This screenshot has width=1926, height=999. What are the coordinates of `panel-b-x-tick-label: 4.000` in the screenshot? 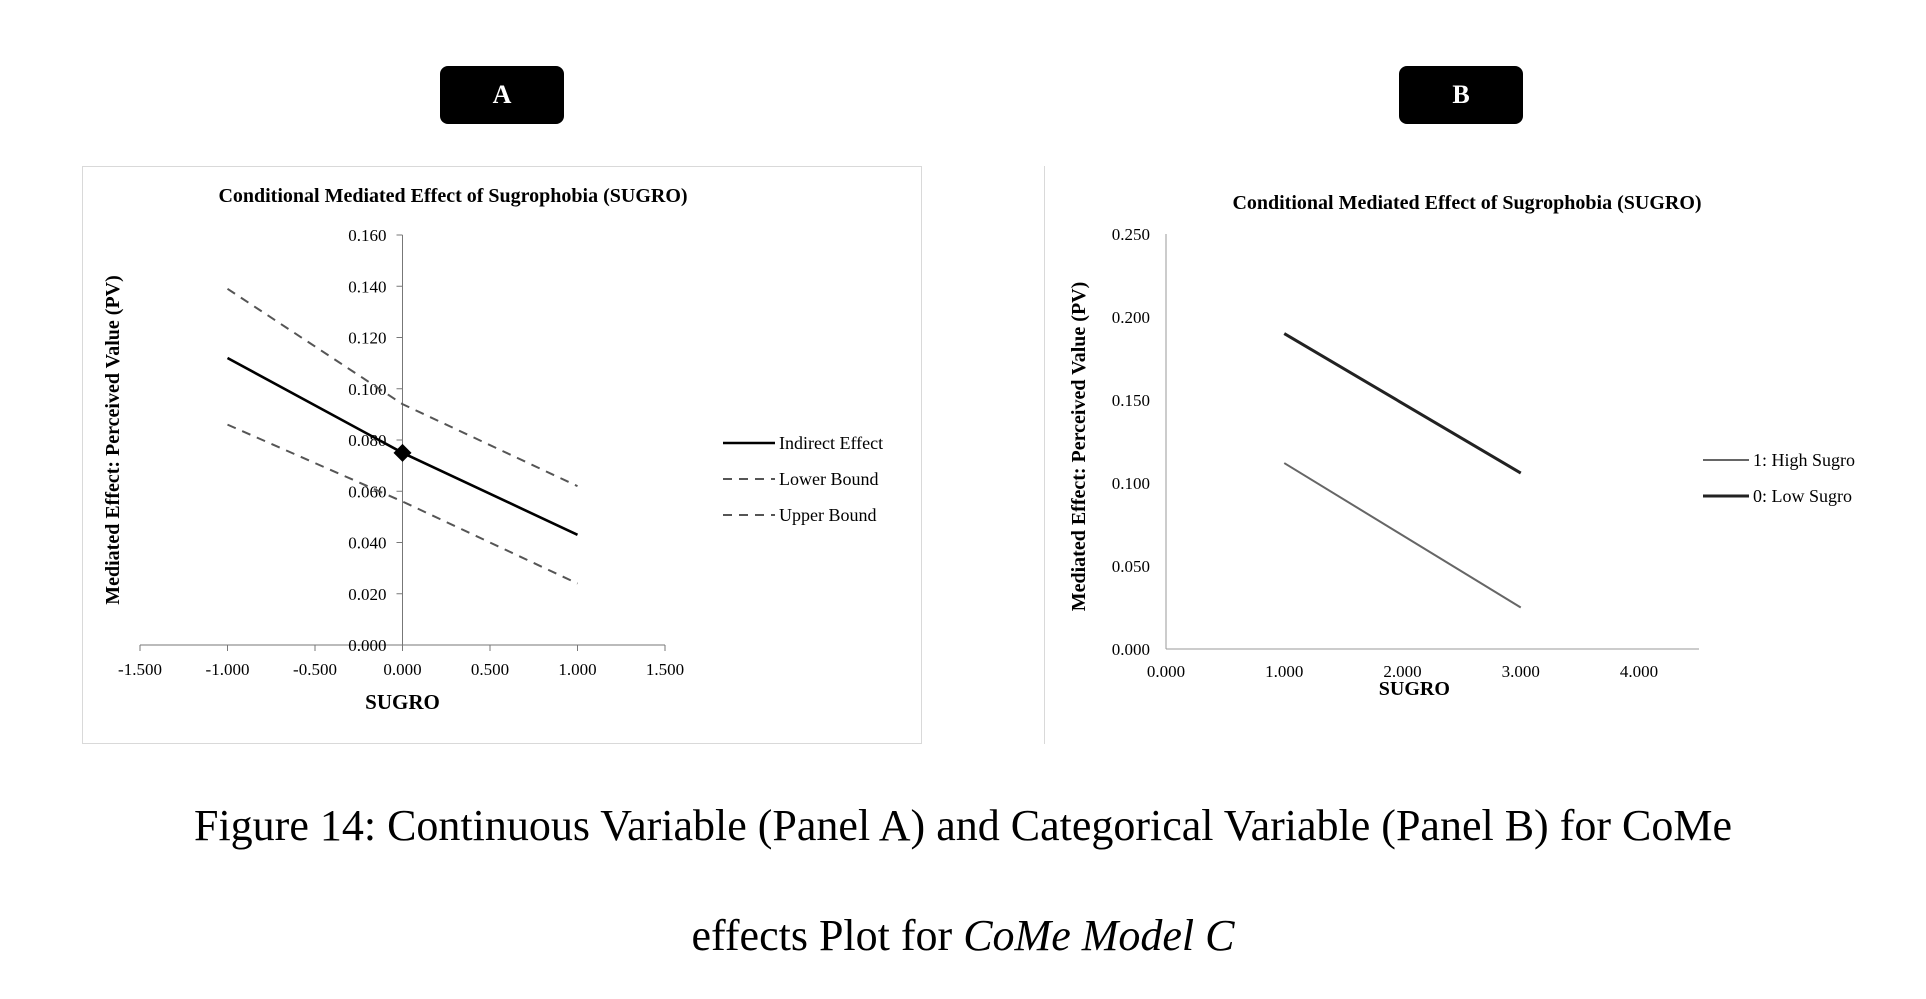 It's located at (1639, 671).